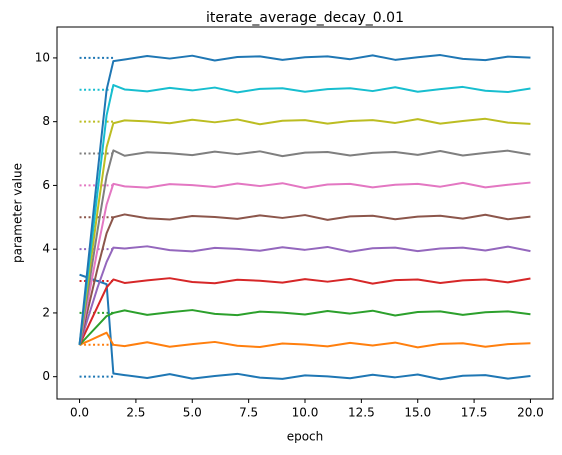  Describe the element at coordinates (530, 413) in the screenshot. I see `x-tick-label: 20.0` at that location.